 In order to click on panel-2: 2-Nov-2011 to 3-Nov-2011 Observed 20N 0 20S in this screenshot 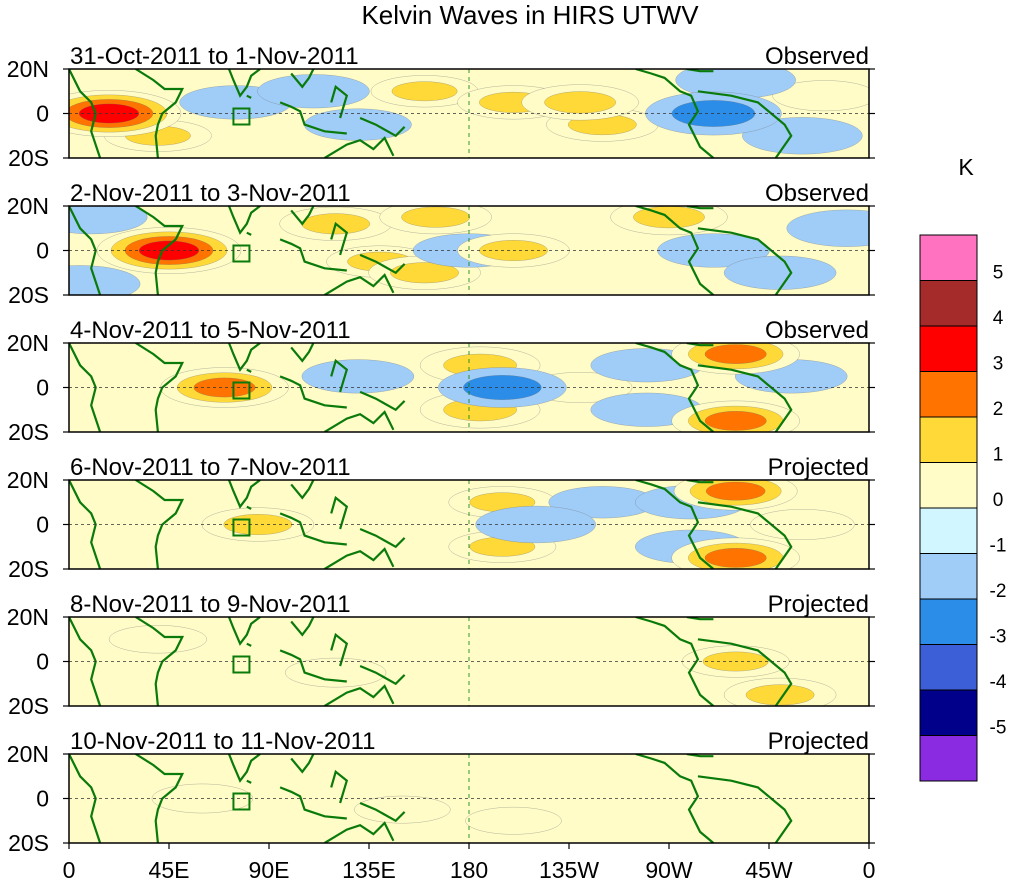, I will do `click(441, 244)`.